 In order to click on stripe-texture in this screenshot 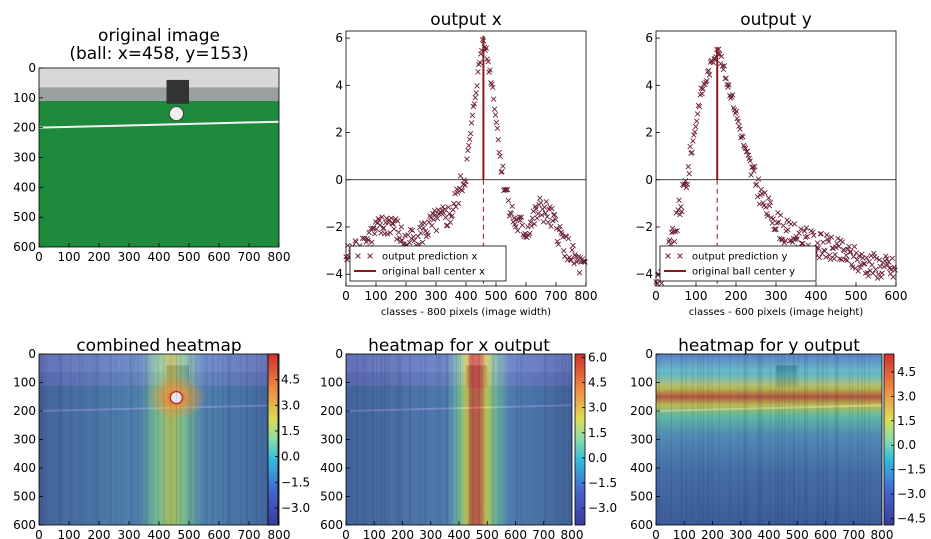, I will do `click(764, 439)`.